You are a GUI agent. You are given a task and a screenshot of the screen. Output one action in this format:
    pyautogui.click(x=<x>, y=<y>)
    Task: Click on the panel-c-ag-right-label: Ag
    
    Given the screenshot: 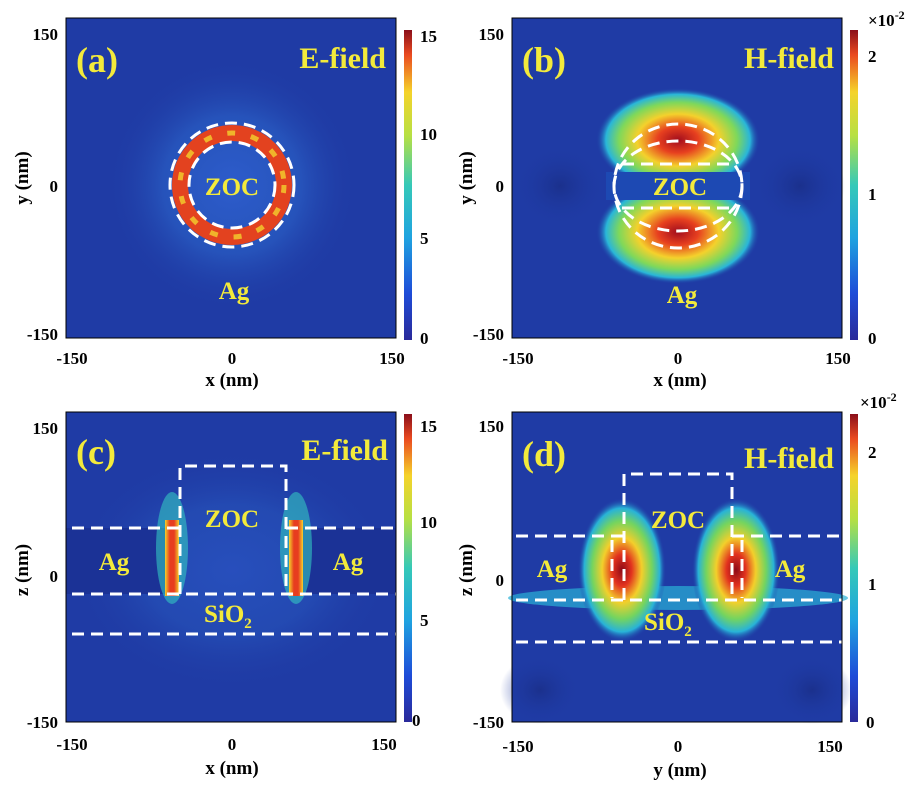 What is the action you would take?
    pyautogui.click(x=348, y=562)
    